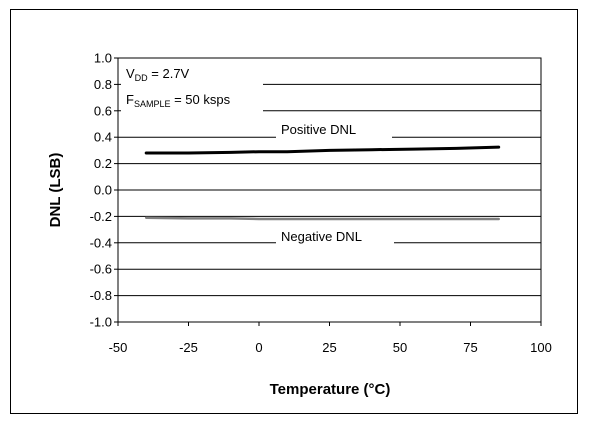 The width and height of the screenshot is (589, 423). What do you see at coordinates (470, 347) in the screenshot?
I see `x-tick-label: 75` at bounding box center [470, 347].